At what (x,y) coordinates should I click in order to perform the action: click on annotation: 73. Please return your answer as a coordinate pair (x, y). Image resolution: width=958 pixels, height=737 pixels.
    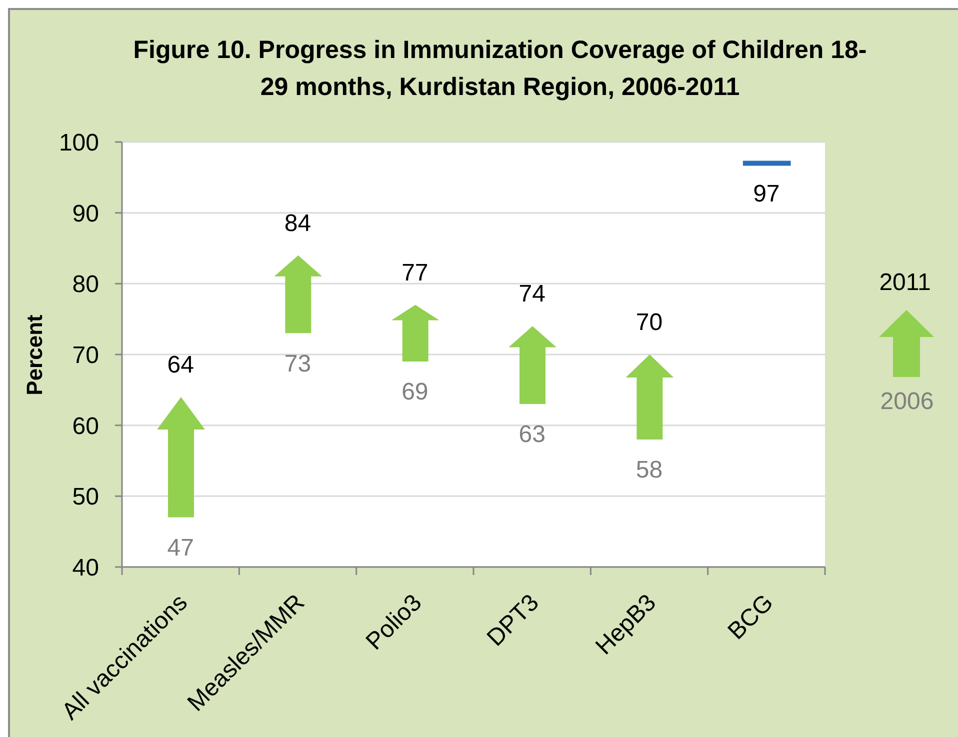
    Looking at the image, I should click on (298, 364).